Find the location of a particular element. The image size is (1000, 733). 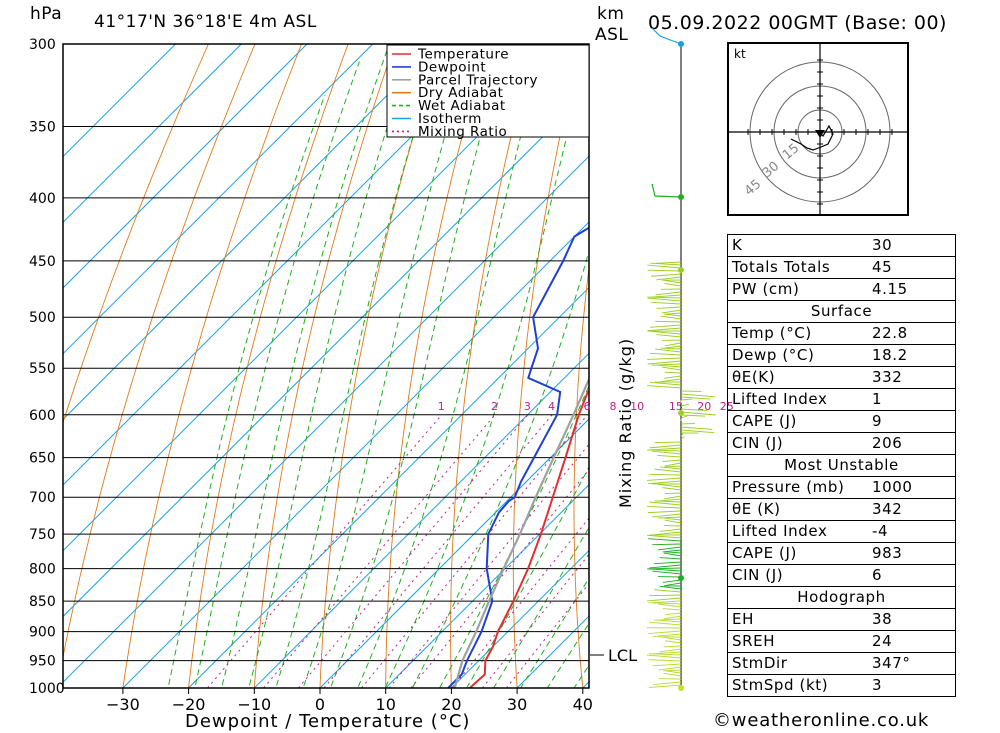

surface-row: Dewp (°C) 18.2 is located at coordinates (841, 355).